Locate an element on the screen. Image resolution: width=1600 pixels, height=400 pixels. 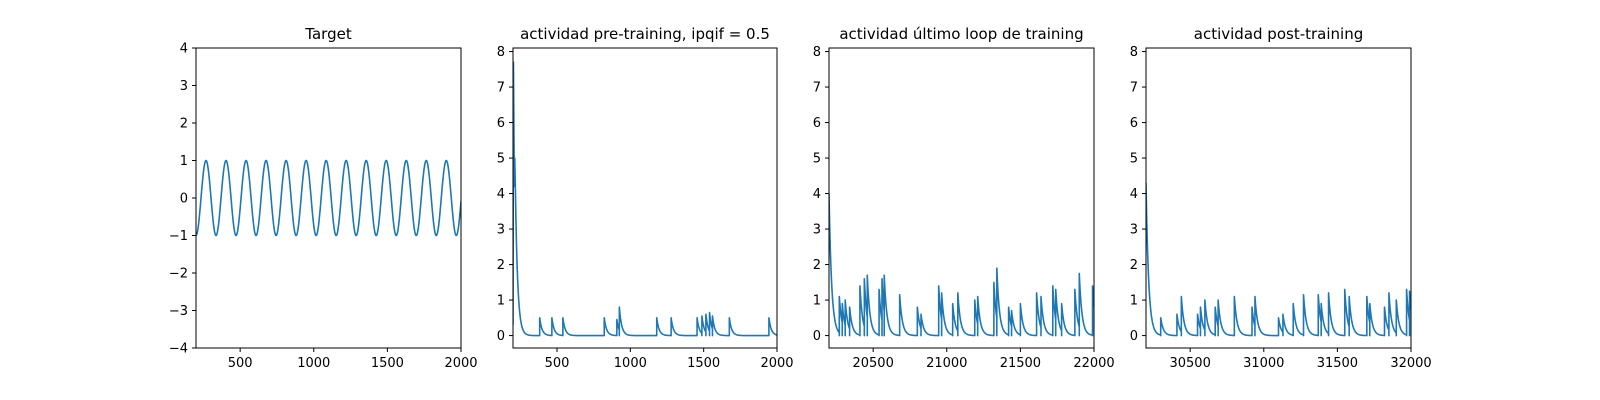
x-tick-label: 20500 is located at coordinates (872, 363).